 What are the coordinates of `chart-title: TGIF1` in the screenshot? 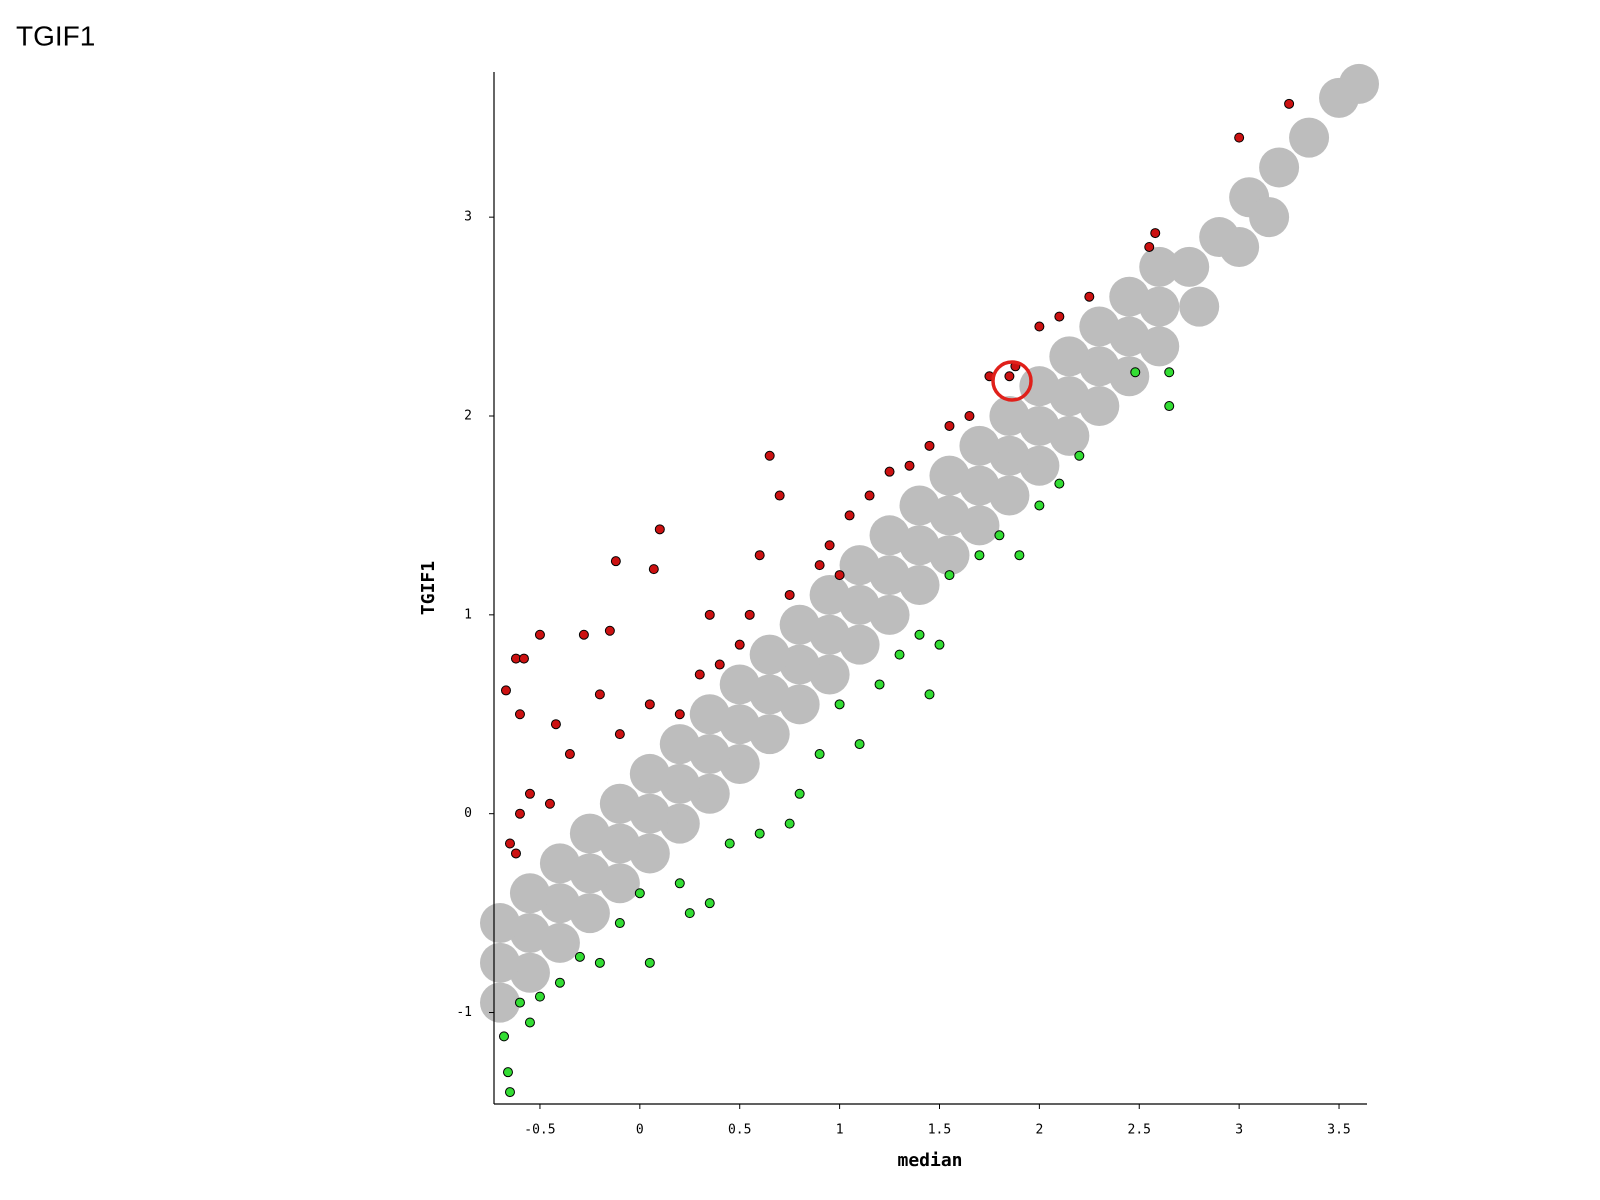 It's located at (55, 35).